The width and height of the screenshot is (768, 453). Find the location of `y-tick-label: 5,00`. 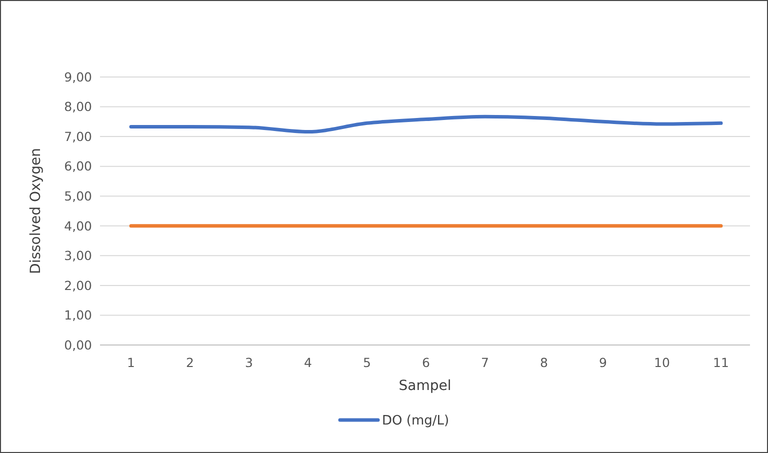

y-tick-label: 5,00 is located at coordinates (78, 196).